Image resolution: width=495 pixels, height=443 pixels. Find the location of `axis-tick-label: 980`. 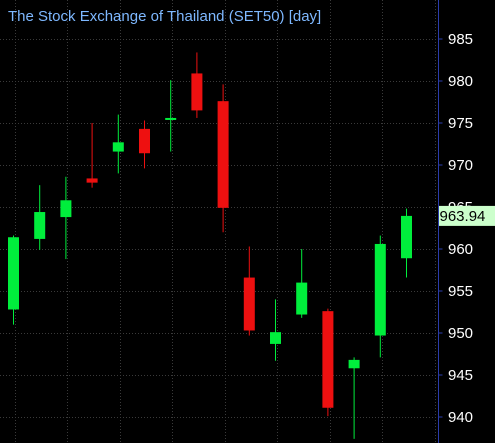

axis-tick-label: 980 is located at coordinates (460, 81).